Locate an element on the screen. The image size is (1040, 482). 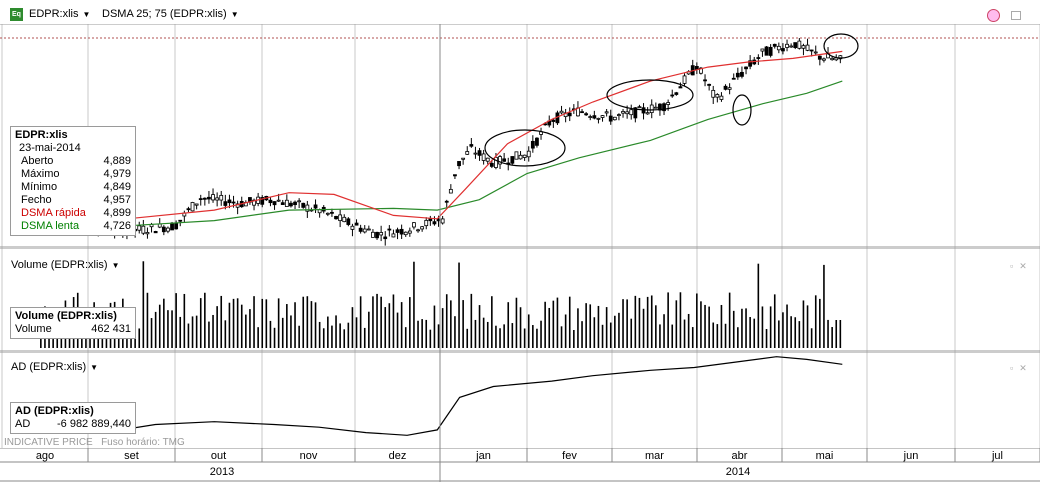
volume-label: Volume is located at coordinates (33, 329).